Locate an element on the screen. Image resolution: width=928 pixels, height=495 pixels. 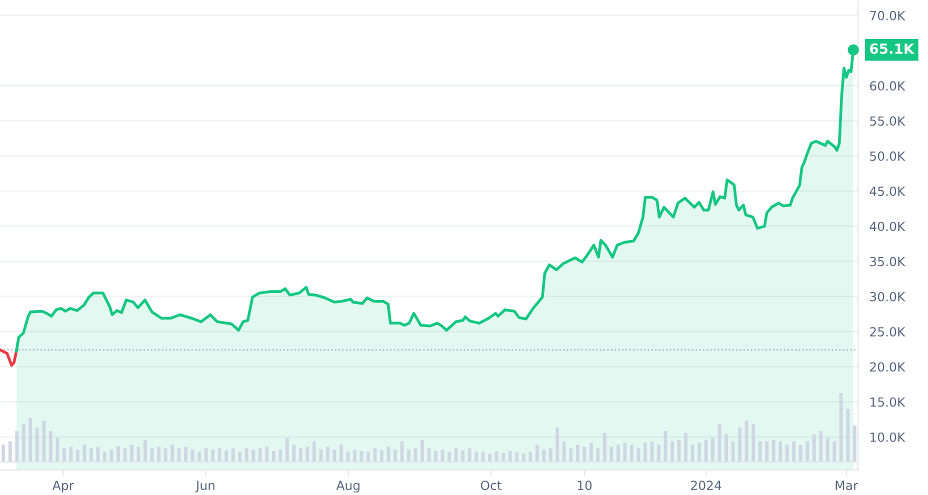
y-tick-label: 25.0K is located at coordinates (888, 332).